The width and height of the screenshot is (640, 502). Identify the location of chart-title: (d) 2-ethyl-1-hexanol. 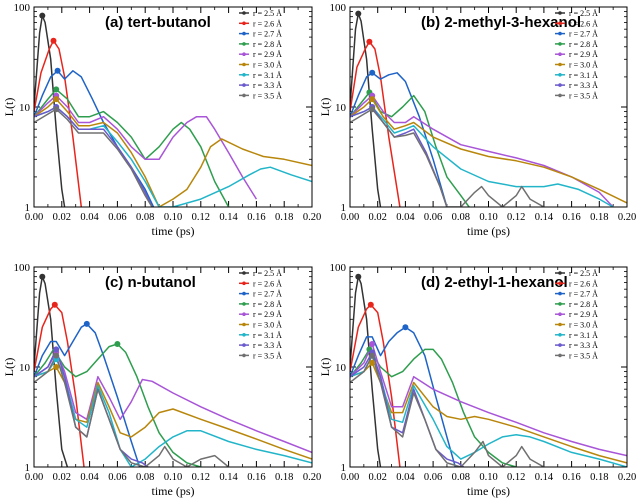
(494, 282).